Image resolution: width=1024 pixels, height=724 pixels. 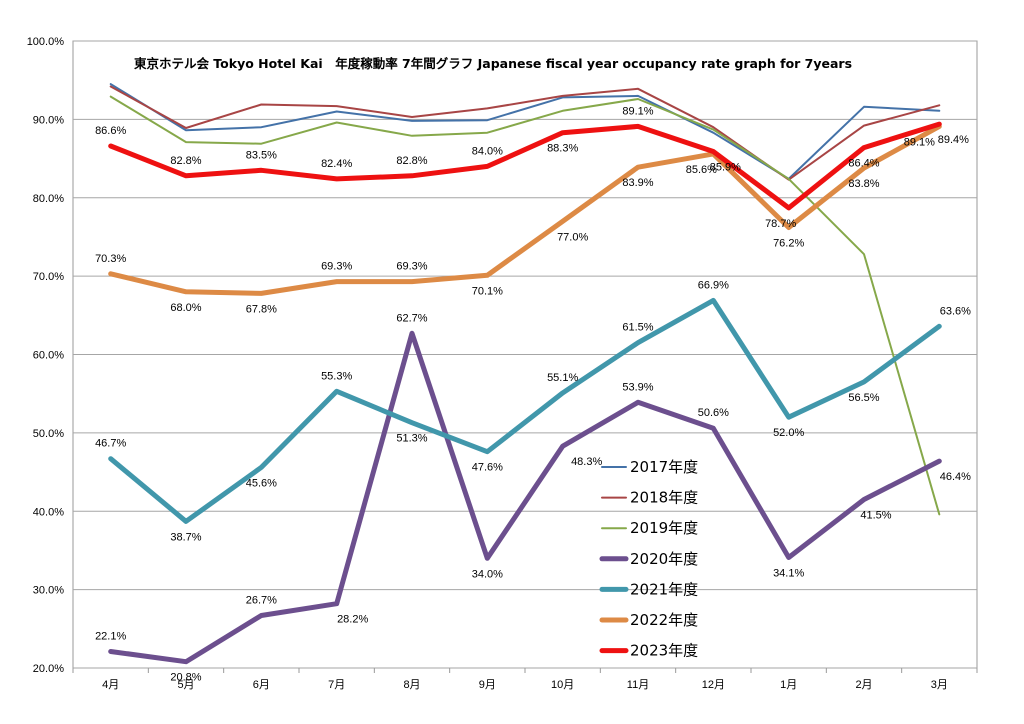 What do you see at coordinates (261, 309) in the screenshot?
I see `data-label: 67.8%` at bounding box center [261, 309].